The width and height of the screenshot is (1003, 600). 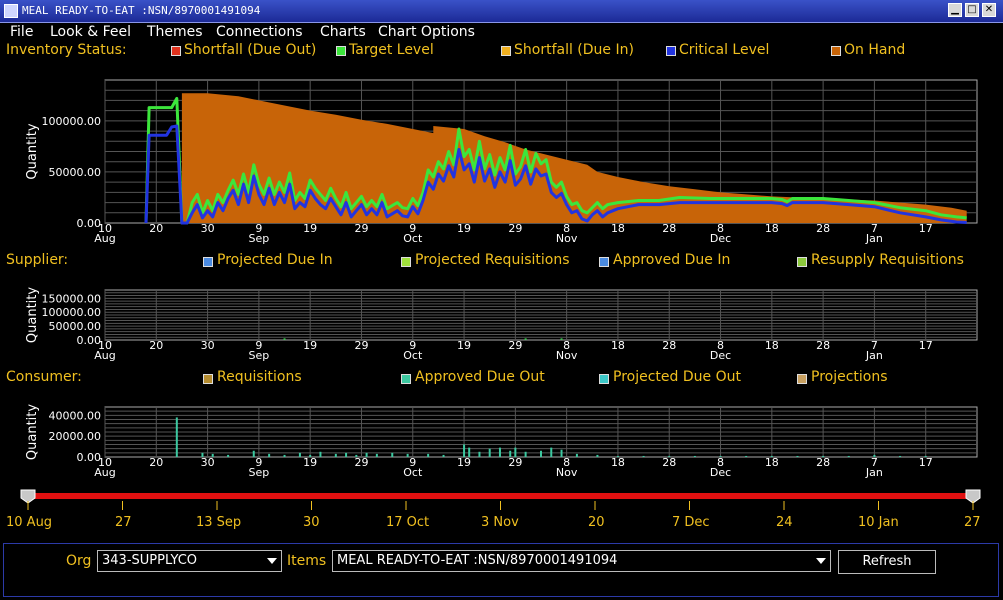 What do you see at coordinates (75, 415) in the screenshot?
I see `y-tick-label: 40000.00` at bounding box center [75, 415].